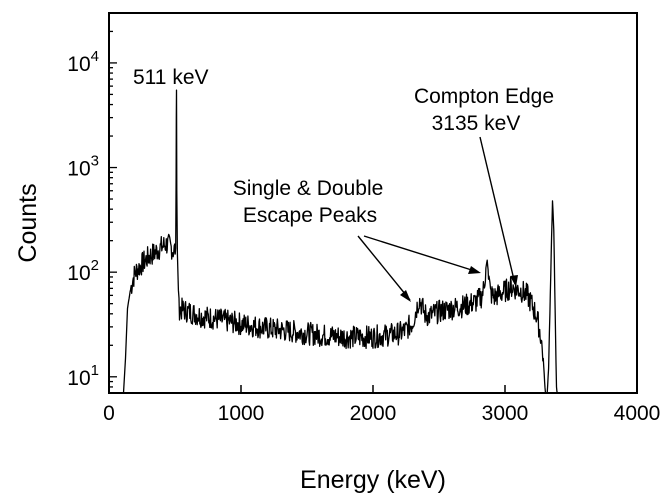 Image resolution: width=665 pixels, height=498 pixels. Describe the element at coordinates (505, 413) in the screenshot. I see `x-tick-label: 3000` at that location.